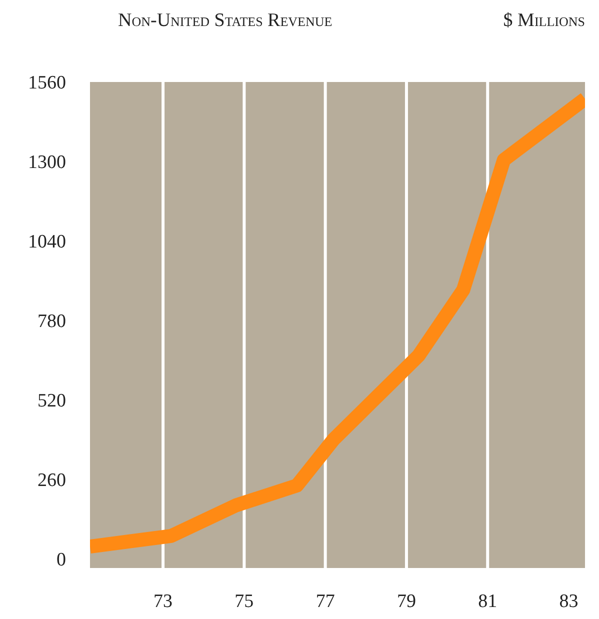  What do you see at coordinates (47, 83) in the screenshot?
I see `y-tick-label: 1560` at bounding box center [47, 83].